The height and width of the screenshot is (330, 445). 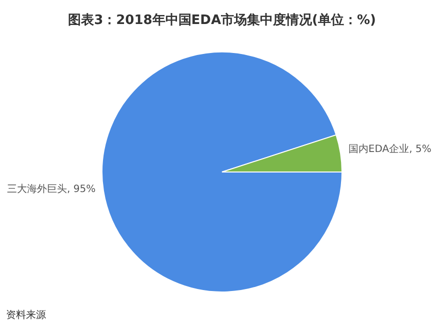 What do you see at coordinates (222, 20) in the screenshot?
I see `chart-title: 图表3：2018年中国EDA市场集中度情况(单位：%)` at bounding box center [222, 20].